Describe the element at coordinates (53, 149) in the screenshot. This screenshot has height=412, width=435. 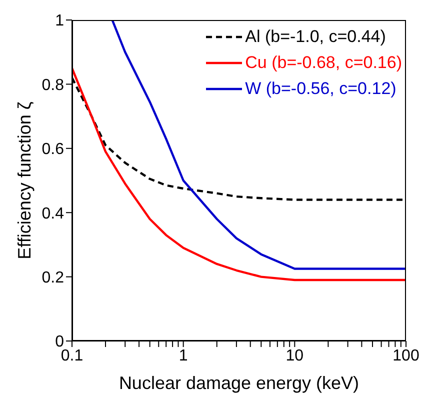
I see `y-tick-label: 0.6` at that location.